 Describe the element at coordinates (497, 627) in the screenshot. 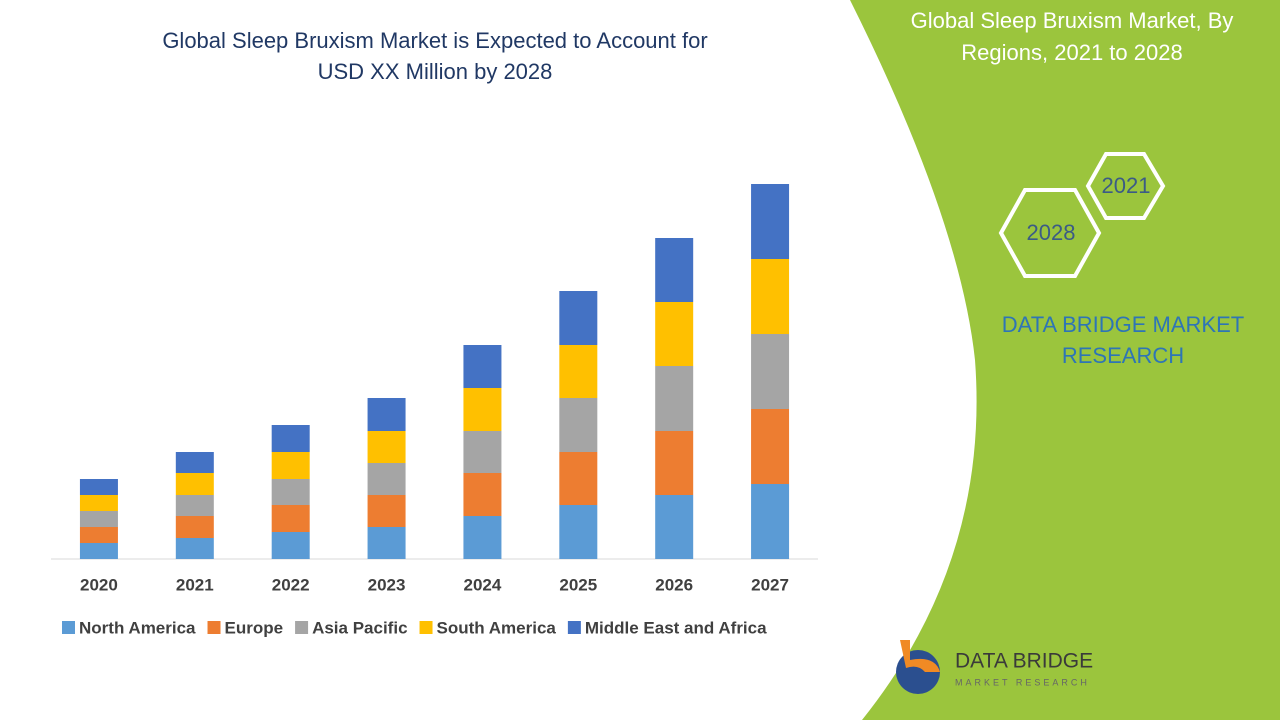

I see `legend-label: South America` at that location.